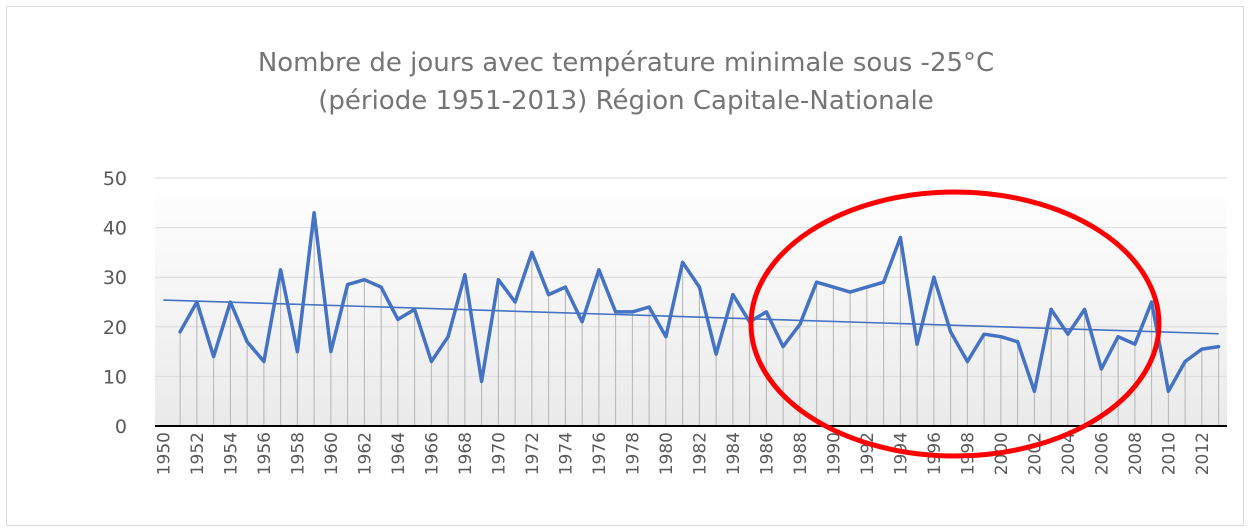  I want to click on x-tick-label: 1952, so click(198, 453).